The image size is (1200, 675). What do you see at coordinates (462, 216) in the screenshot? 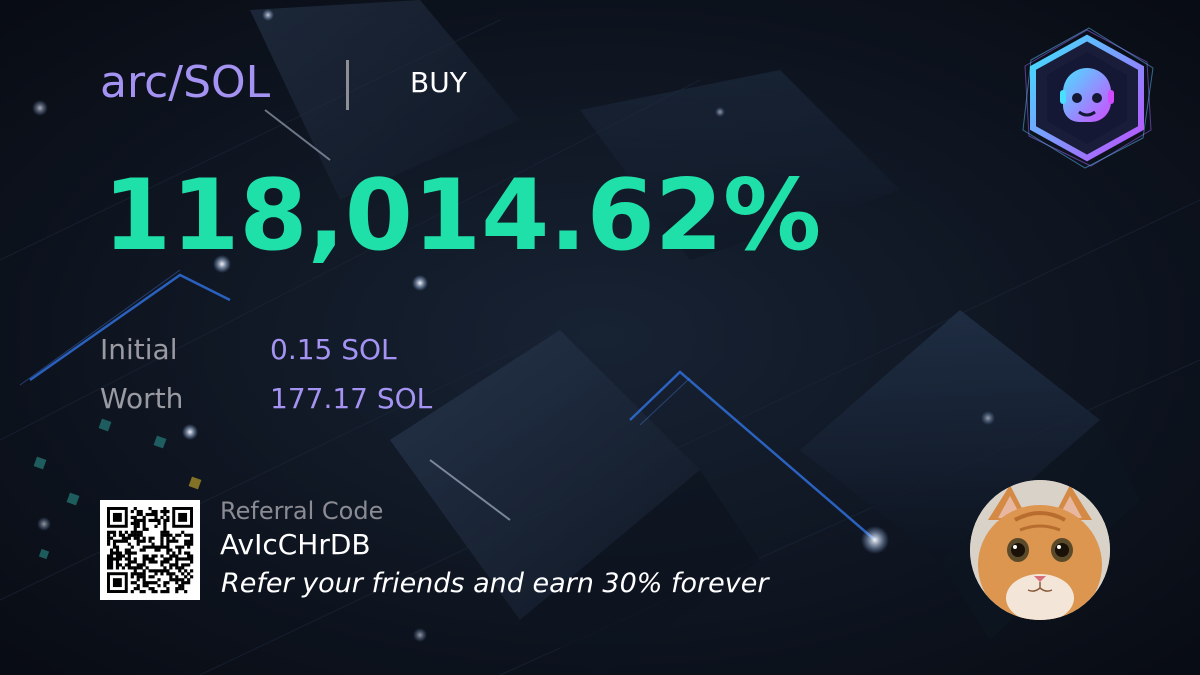
I see `pnl-percentage: 118,014.62%` at bounding box center [462, 216].